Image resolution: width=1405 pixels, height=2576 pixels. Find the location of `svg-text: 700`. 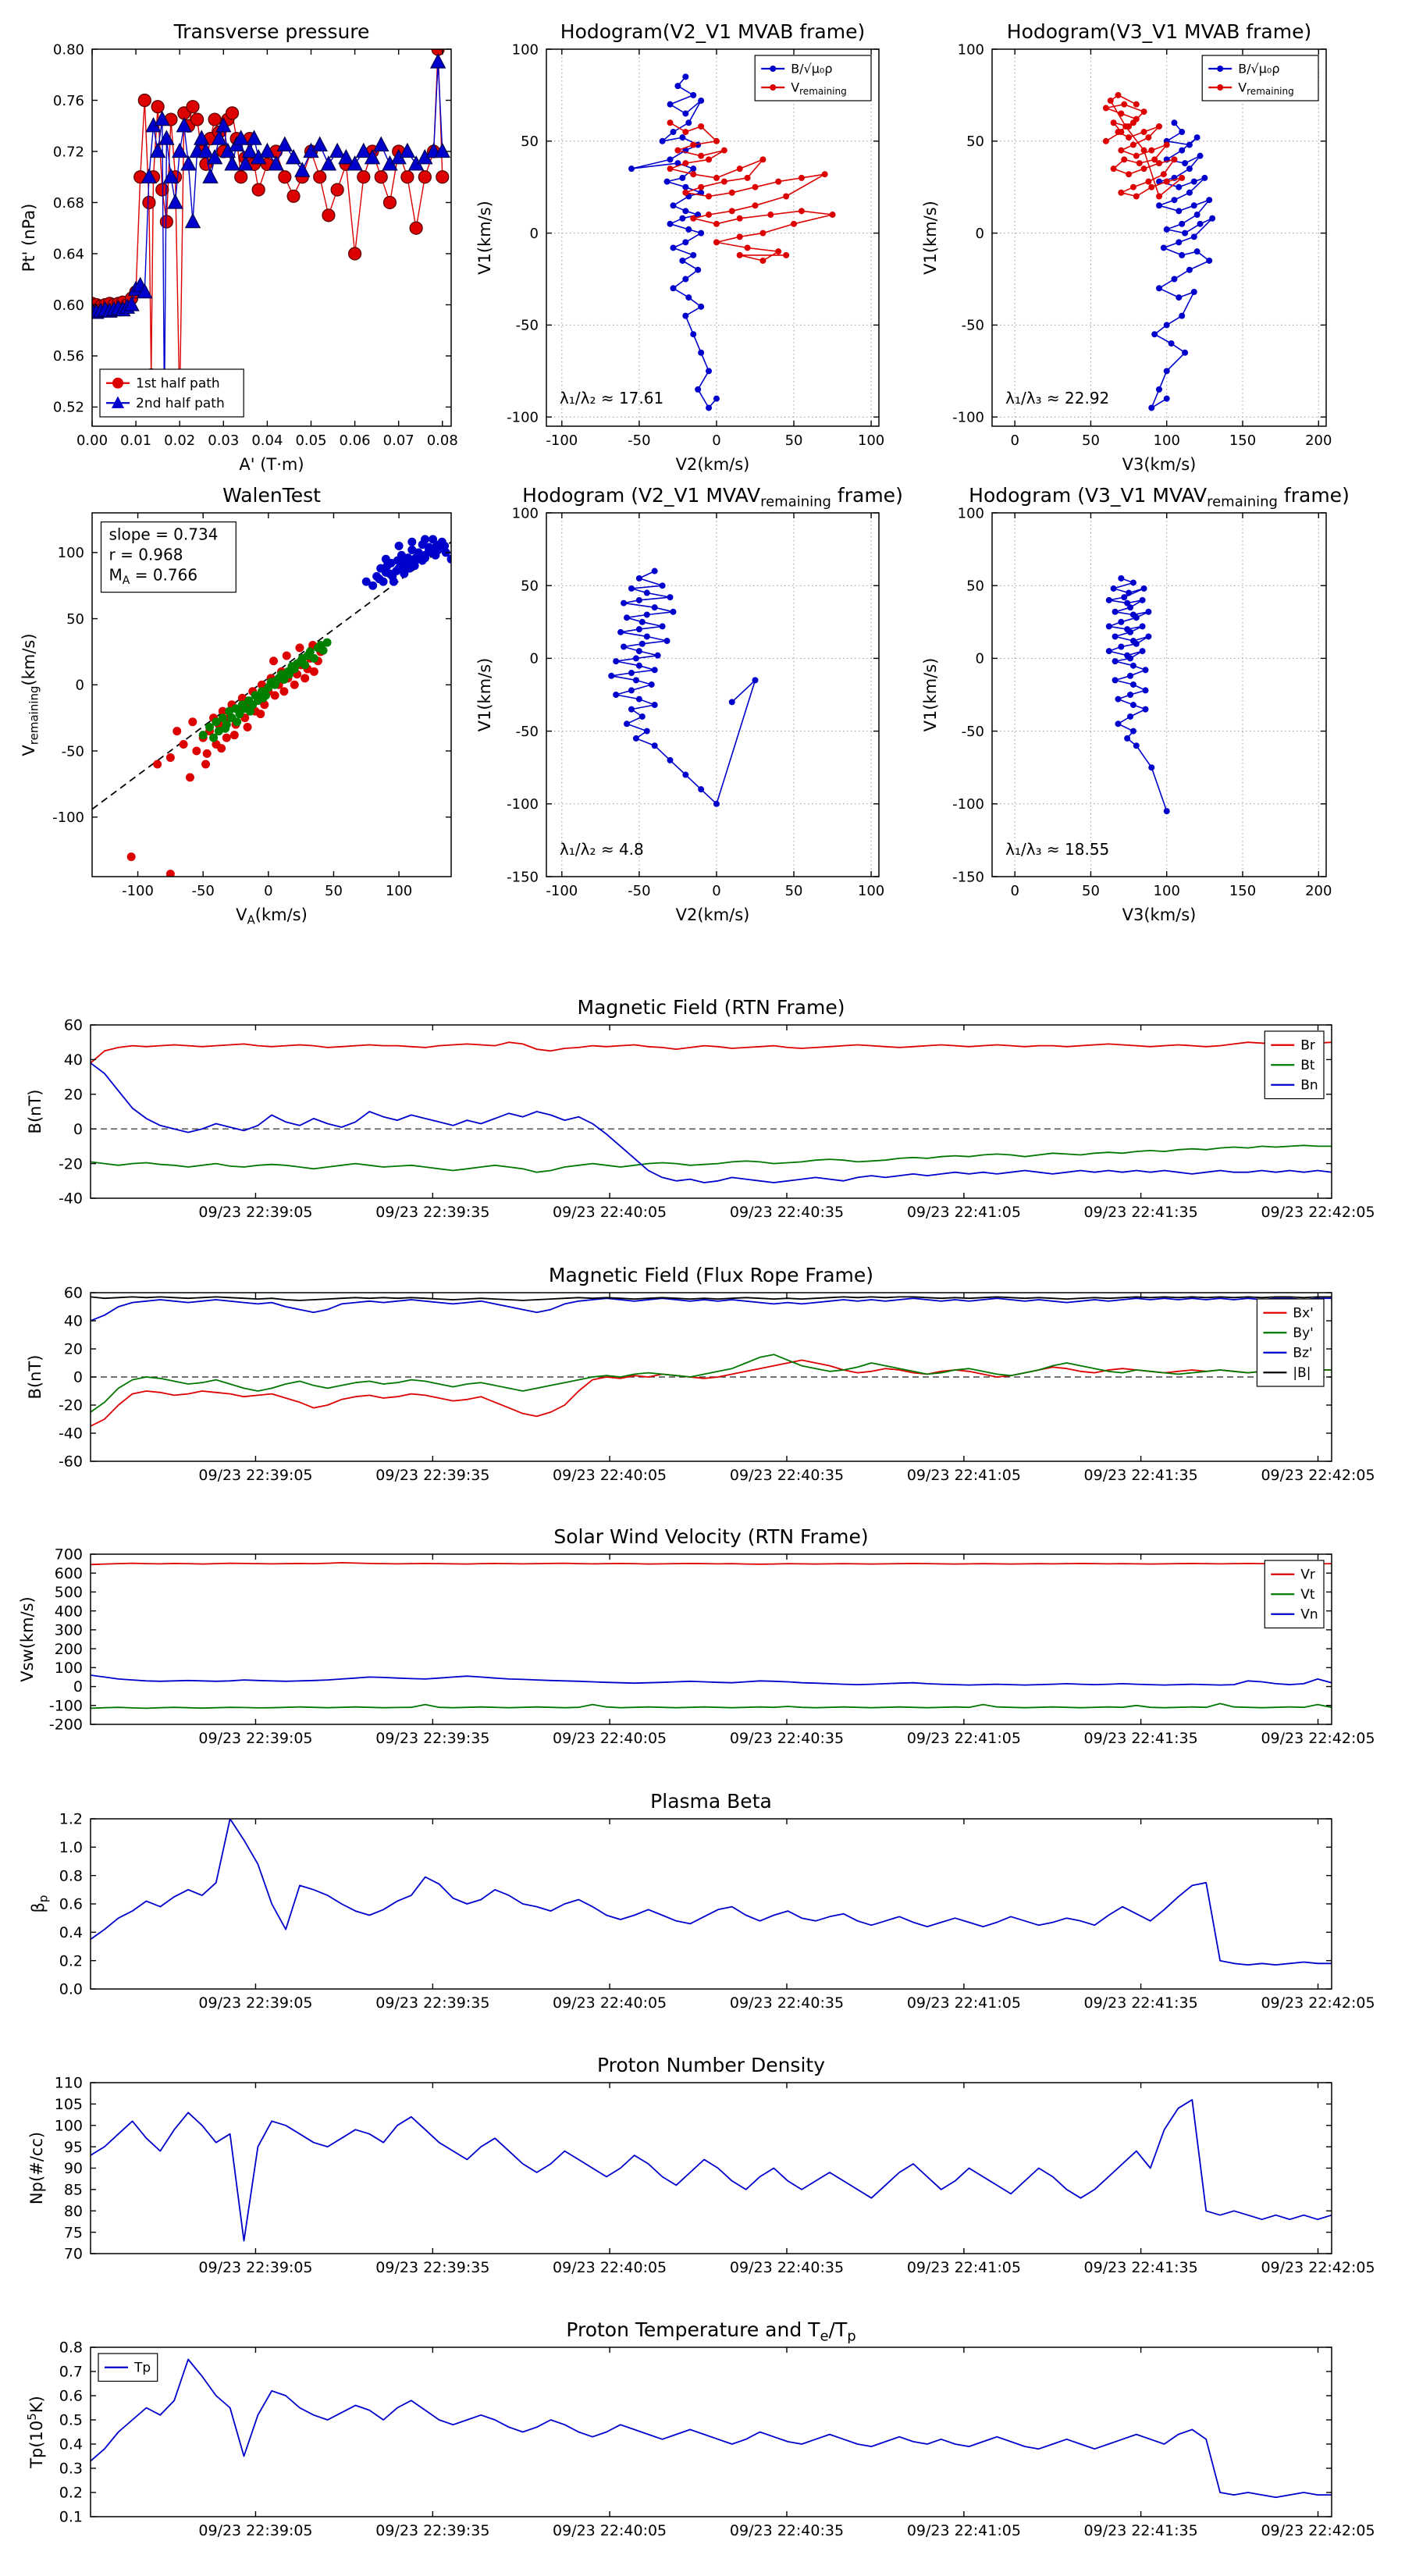

svg-text: 700 is located at coordinates (69, 1555).